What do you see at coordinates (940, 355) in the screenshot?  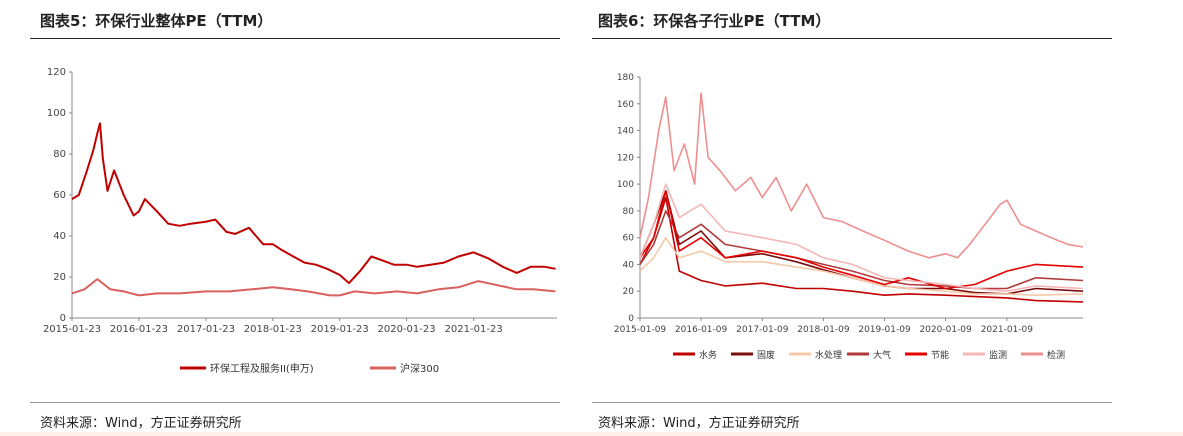 I see `legend-label: 节能` at bounding box center [940, 355].